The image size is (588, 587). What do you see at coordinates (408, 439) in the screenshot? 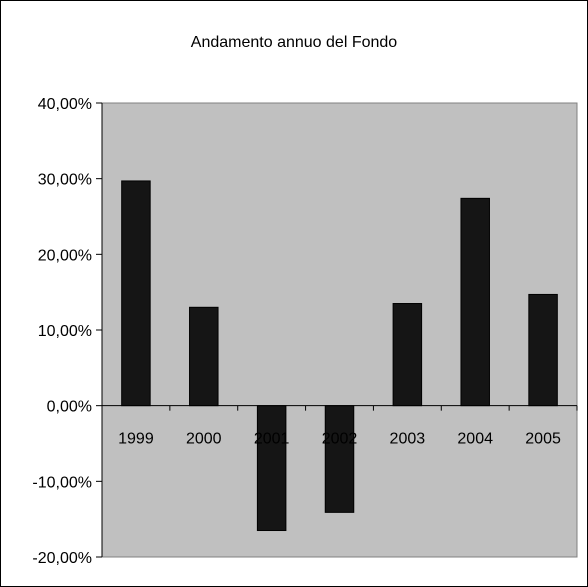
I see `x-tick-label: 2003` at bounding box center [408, 439].